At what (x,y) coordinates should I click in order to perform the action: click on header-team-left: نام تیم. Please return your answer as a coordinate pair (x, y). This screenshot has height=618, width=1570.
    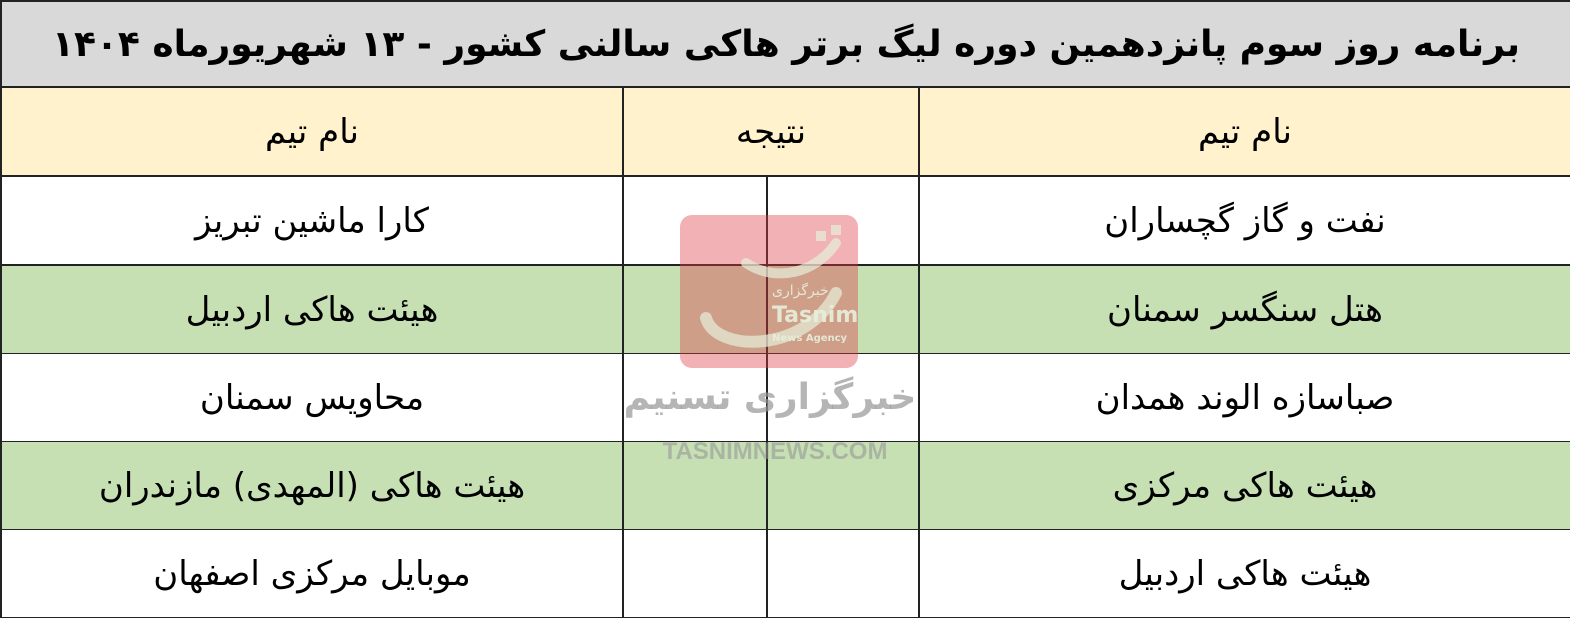
    Looking at the image, I should click on (313, 131).